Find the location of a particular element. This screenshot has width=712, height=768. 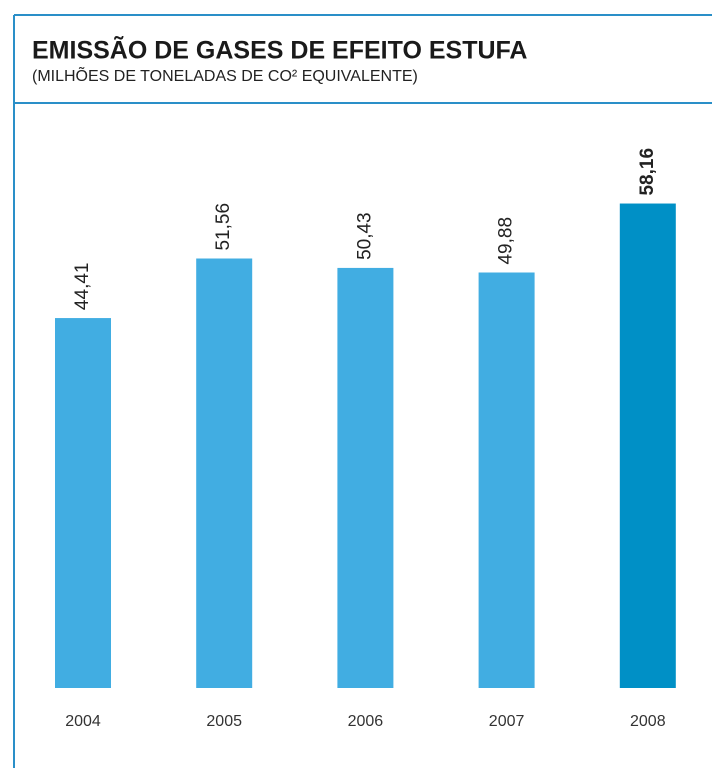

x-tick-label: 2005 is located at coordinates (224, 721).